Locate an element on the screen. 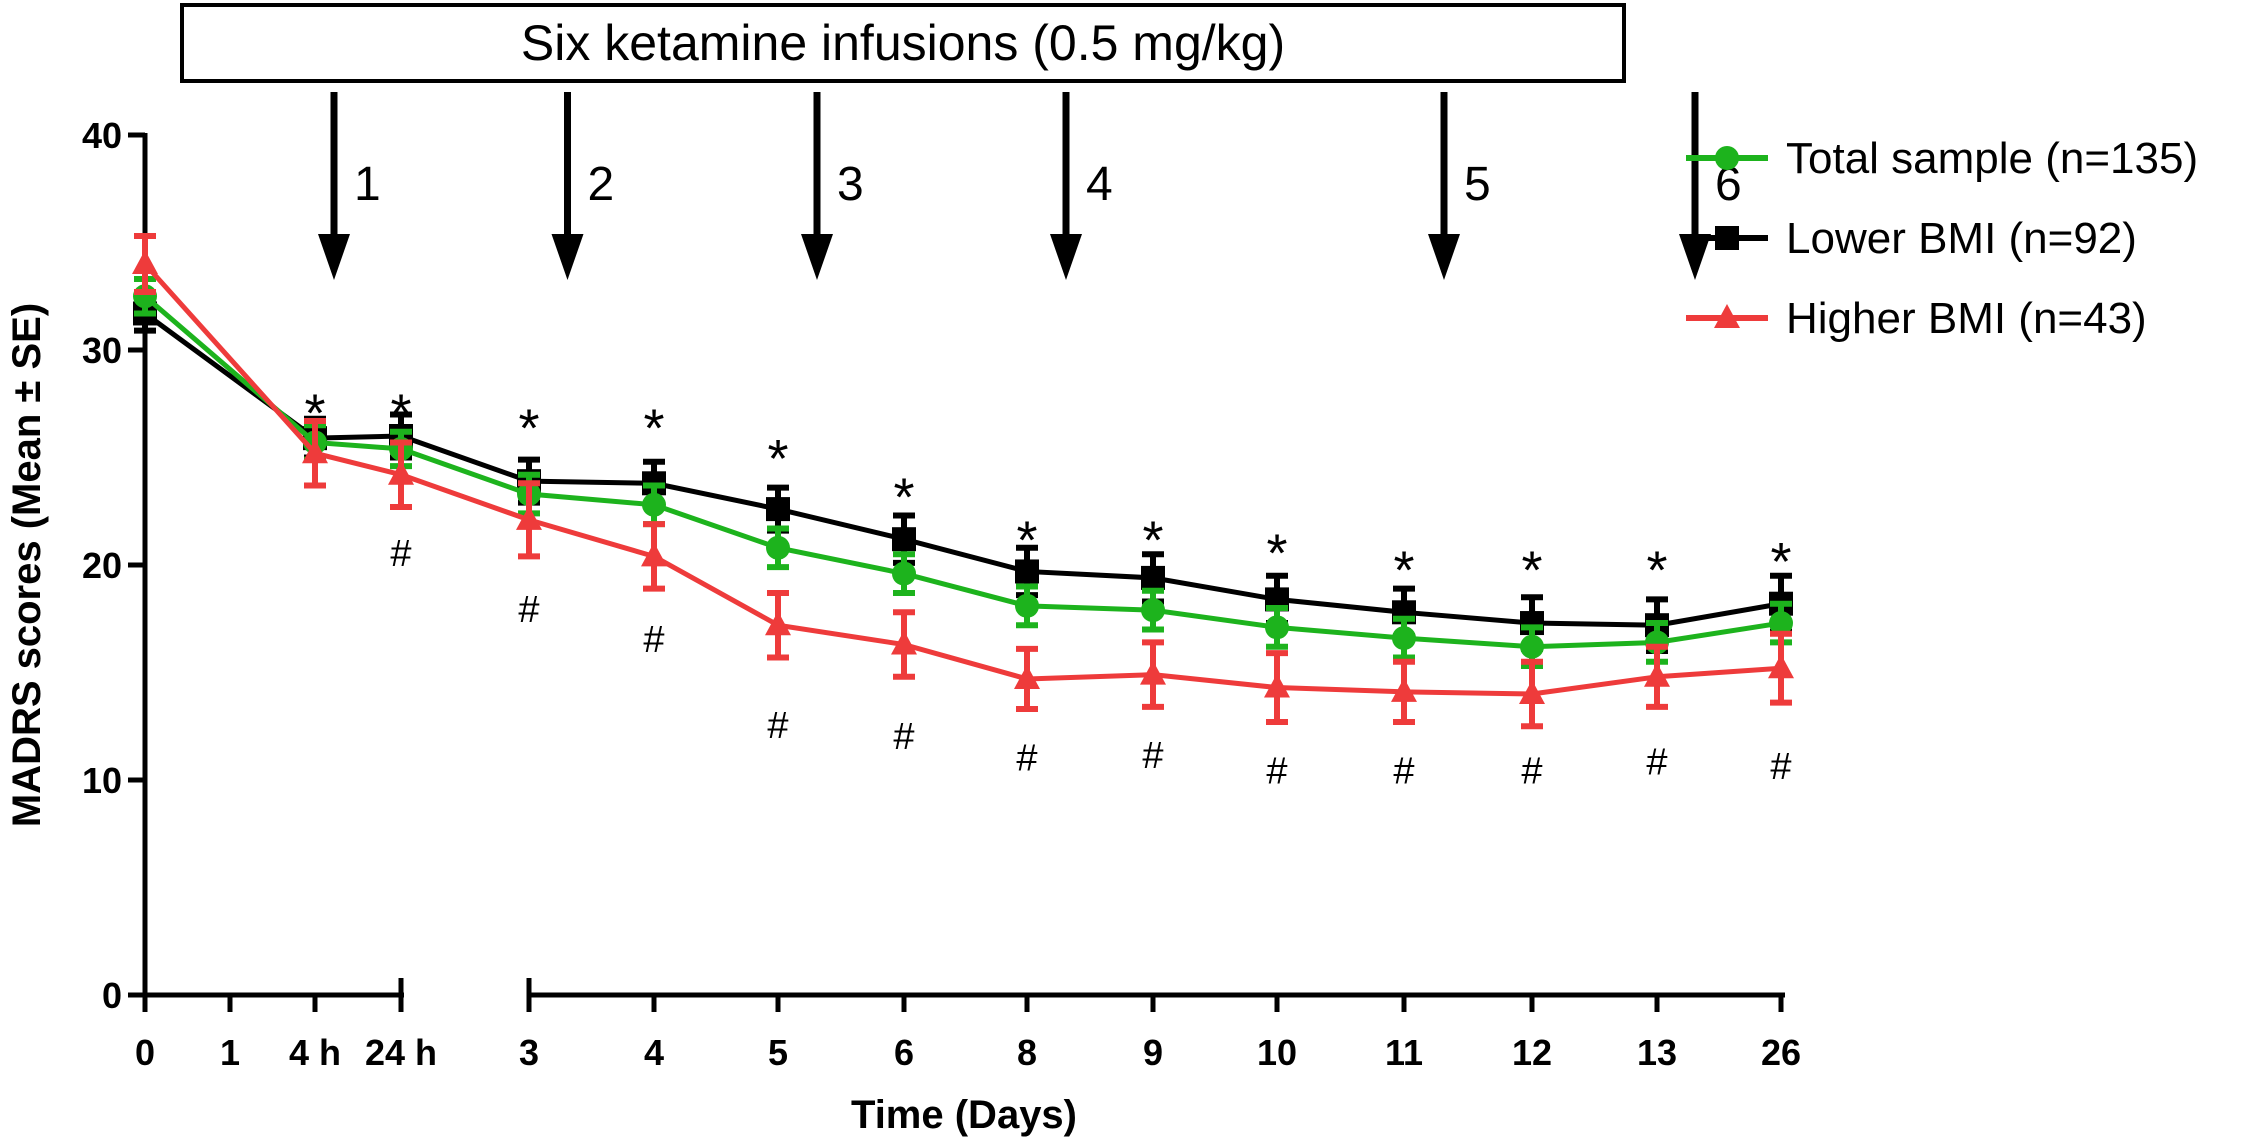 The height and width of the screenshot is (1144, 2254). y-tick-label: 40 is located at coordinates (102, 135).